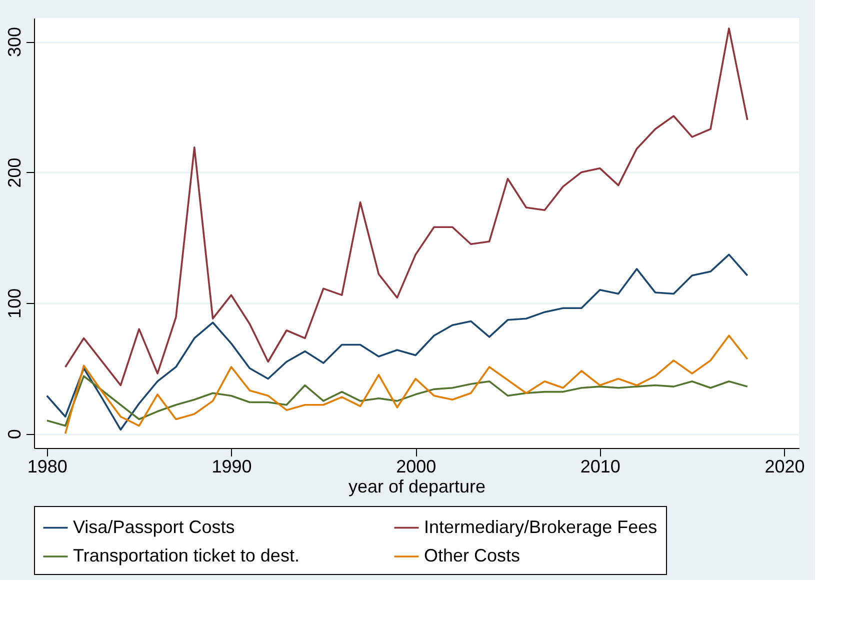 This screenshot has height=624, width=850. I want to click on legend-label: Visa/Passport Costs, so click(154, 526).